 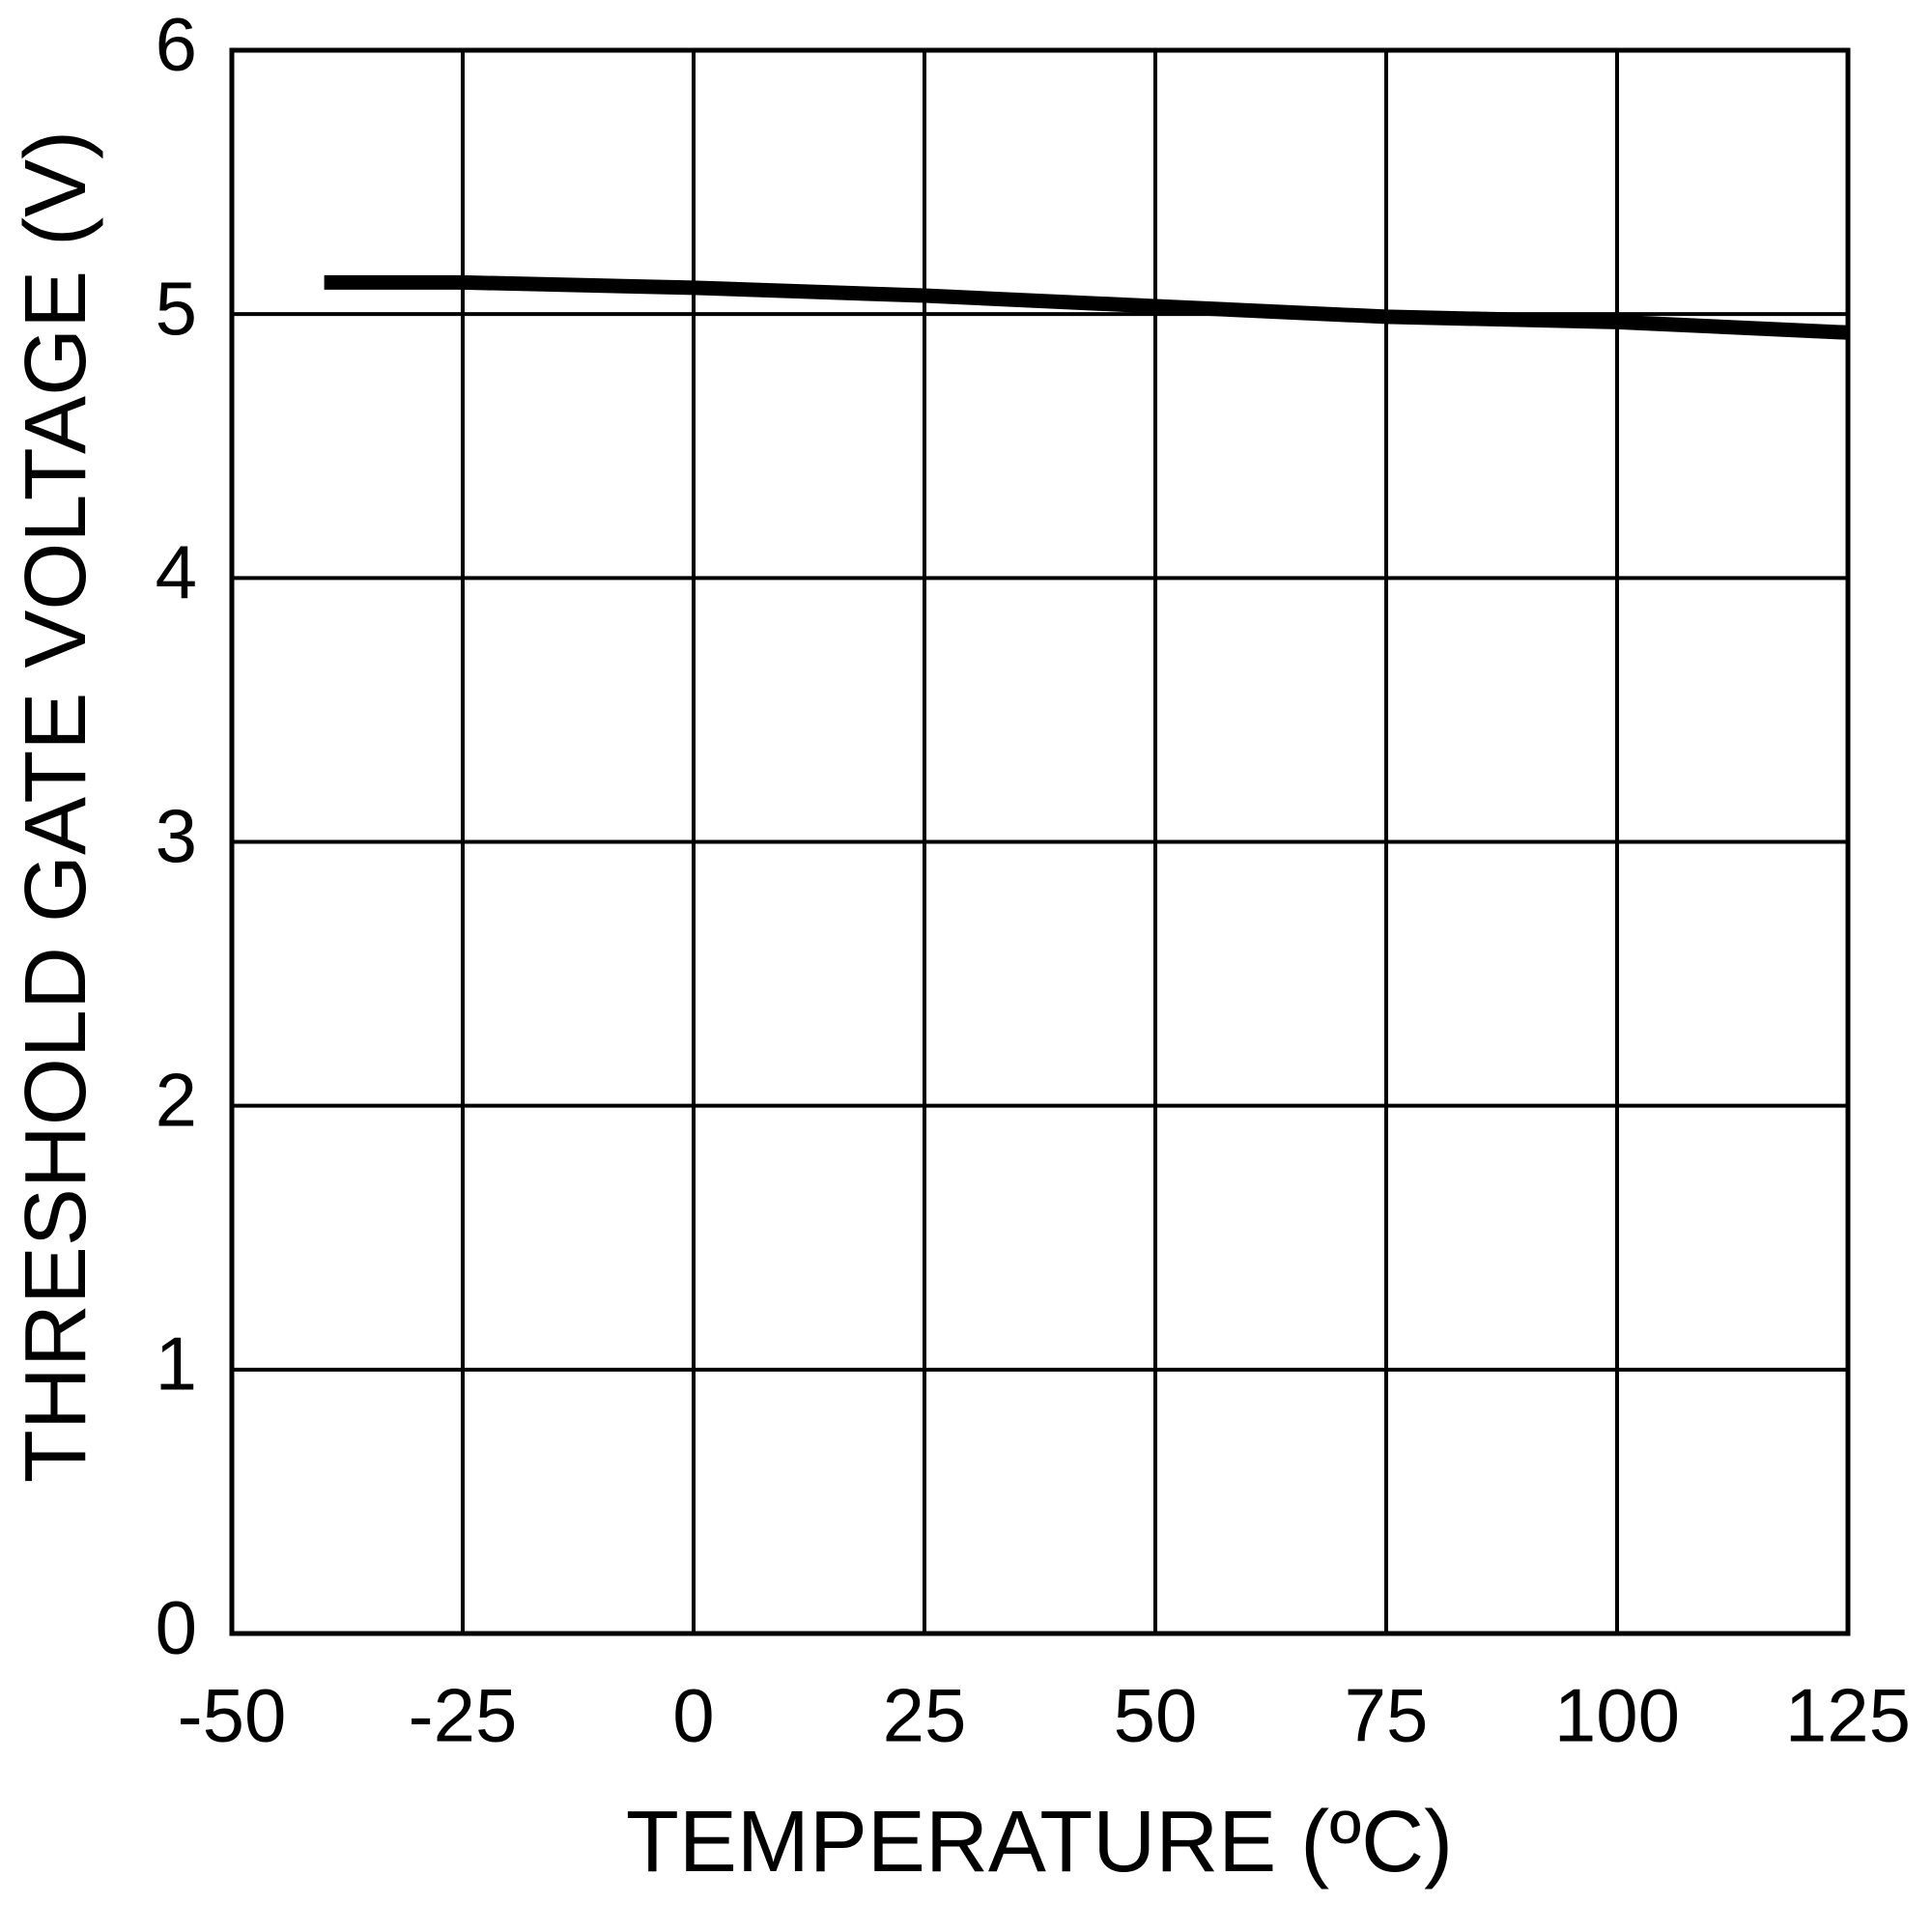 What do you see at coordinates (56, 806) in the screenshot?
I see `y-axis-title: THRESHOLD GATE VOLTAGE (V)` at bounding box center [56, 806].